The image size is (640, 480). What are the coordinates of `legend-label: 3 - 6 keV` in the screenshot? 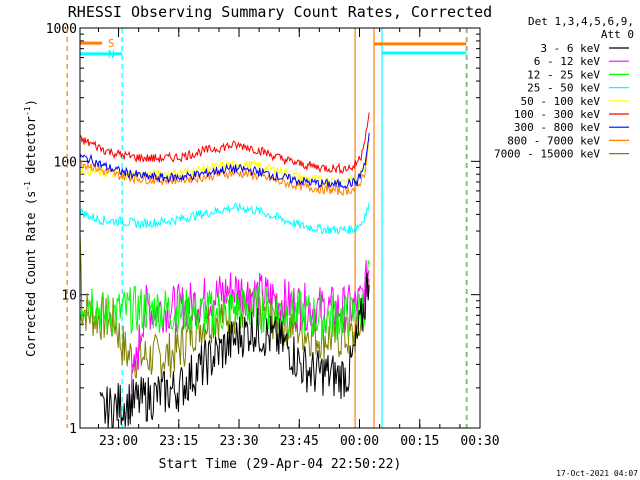 It's located at (570, 48).